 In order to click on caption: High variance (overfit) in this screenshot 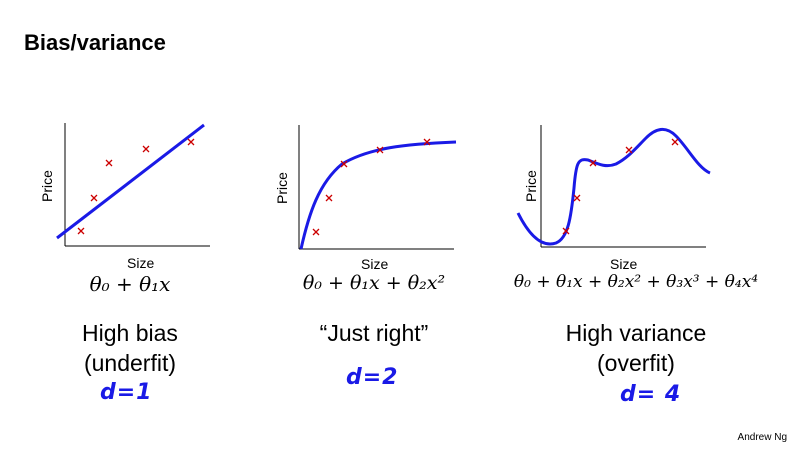, I will do `click(636, 348)`.